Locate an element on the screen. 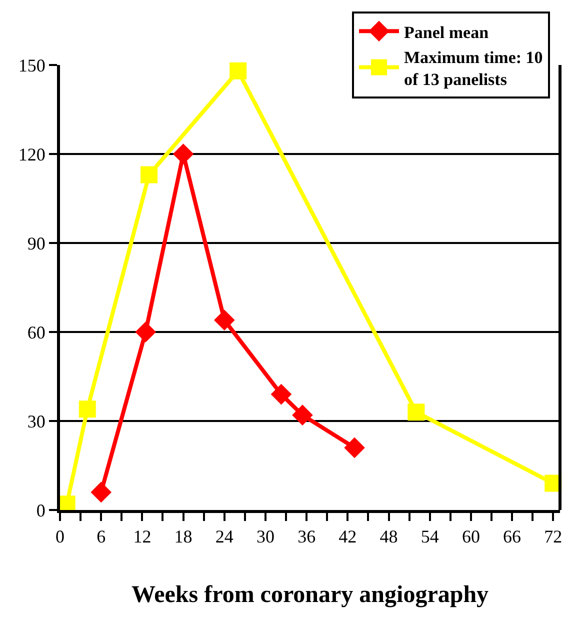 The width and height of the screenshot is (578, 620). y-tick-label: 0 is located at coordinates (41, 510).